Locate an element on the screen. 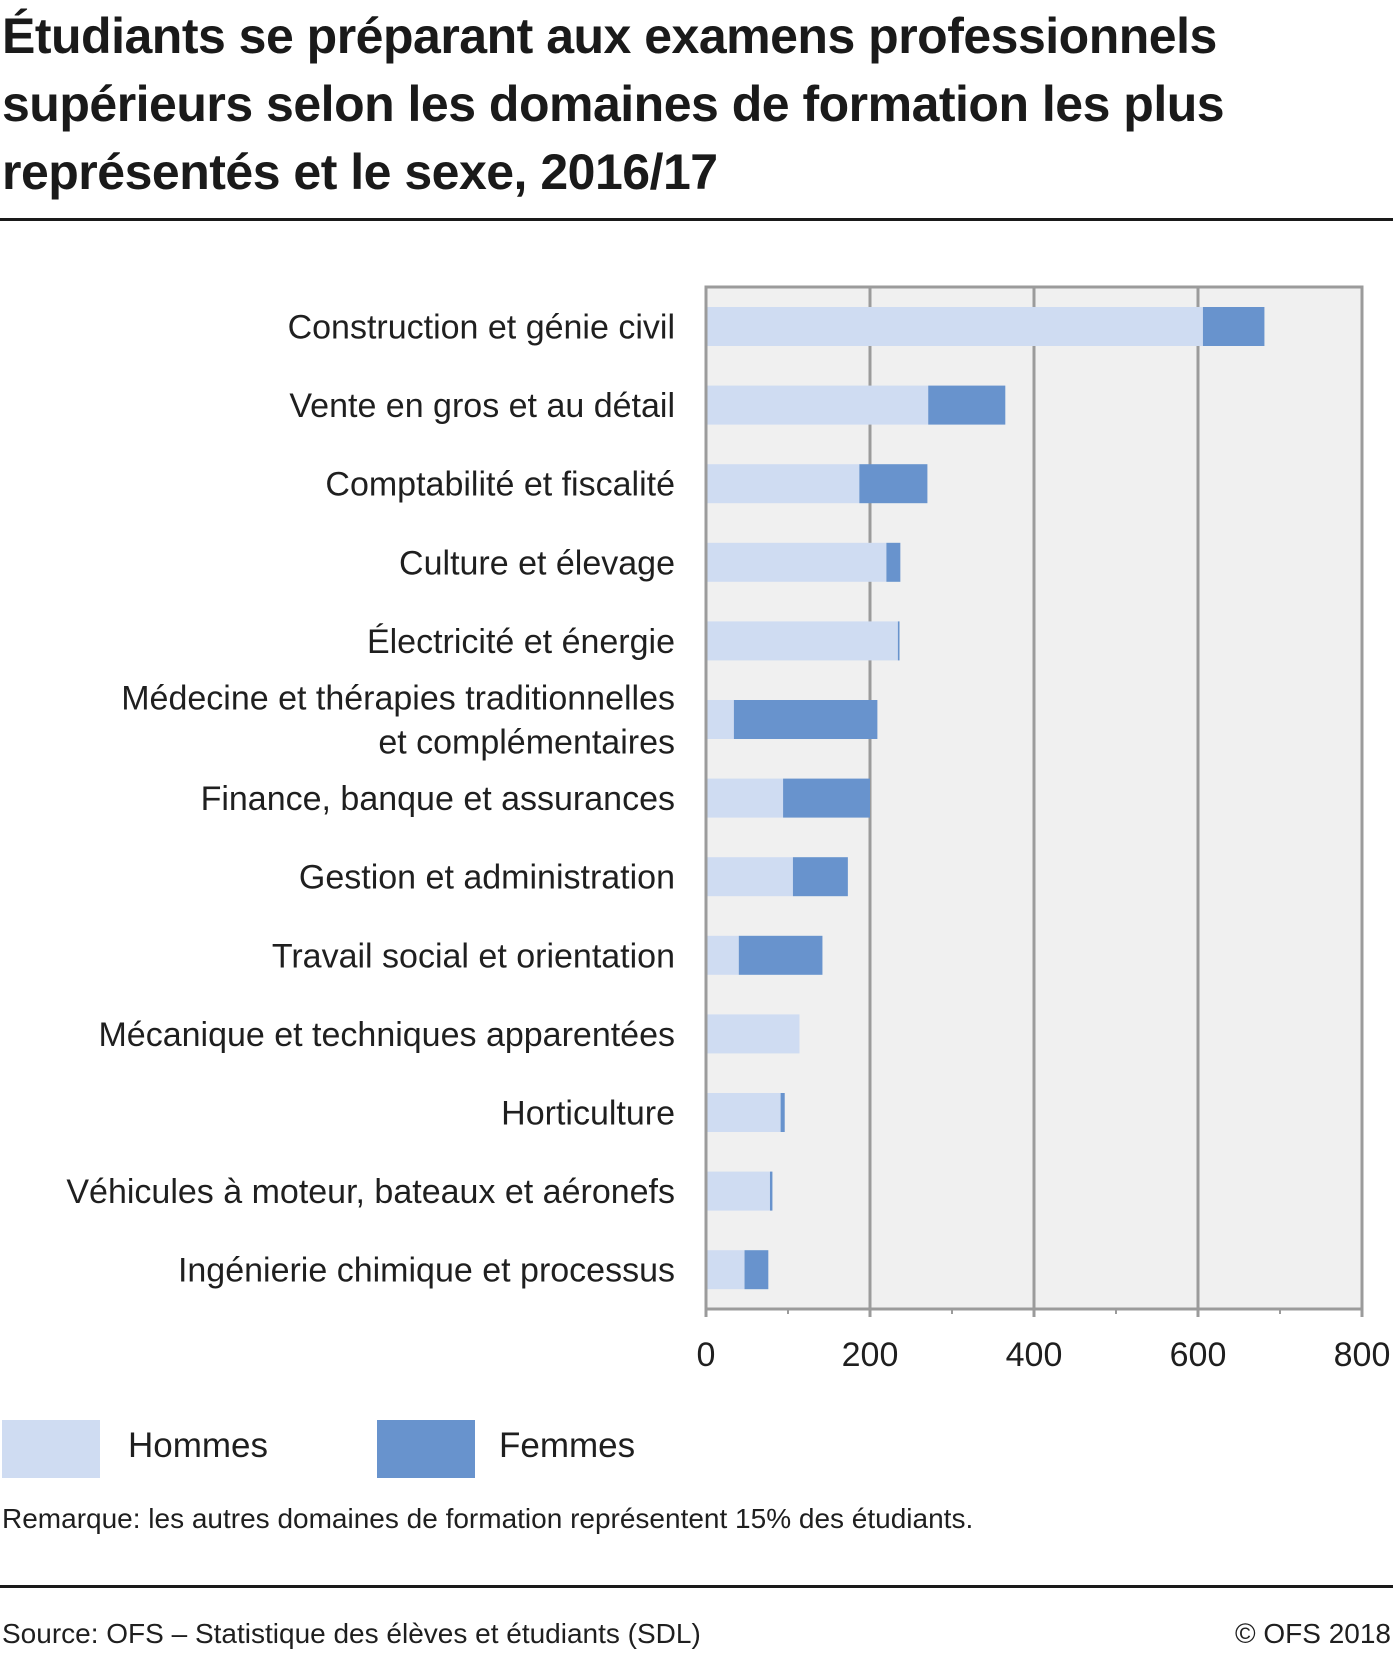 The height and width of the screenshot is (1654, 1393). category-label: Construction et génie civil is located at coordinates (481, 328).